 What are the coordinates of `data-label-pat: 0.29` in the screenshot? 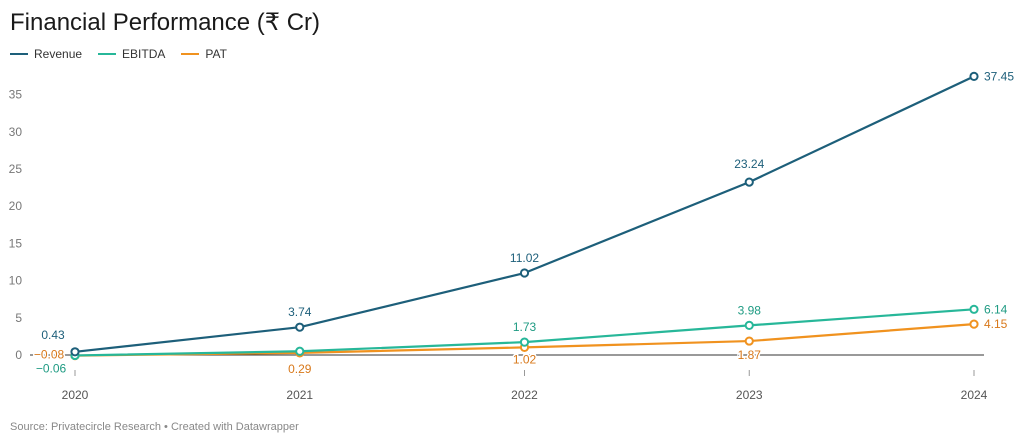 It's located at (300, 369).